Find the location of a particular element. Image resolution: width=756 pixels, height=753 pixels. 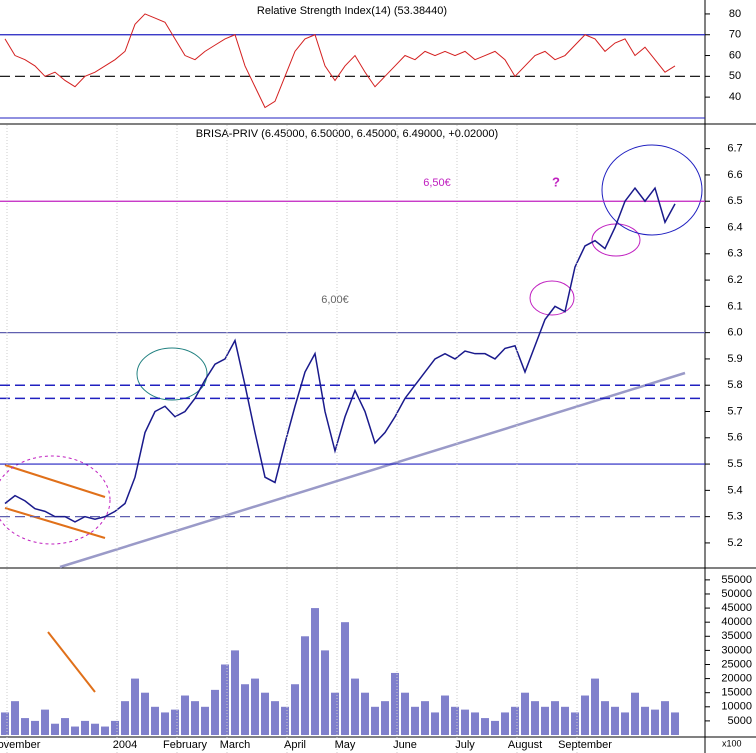

x-tick-label: May is located at coordinates (345, 745).